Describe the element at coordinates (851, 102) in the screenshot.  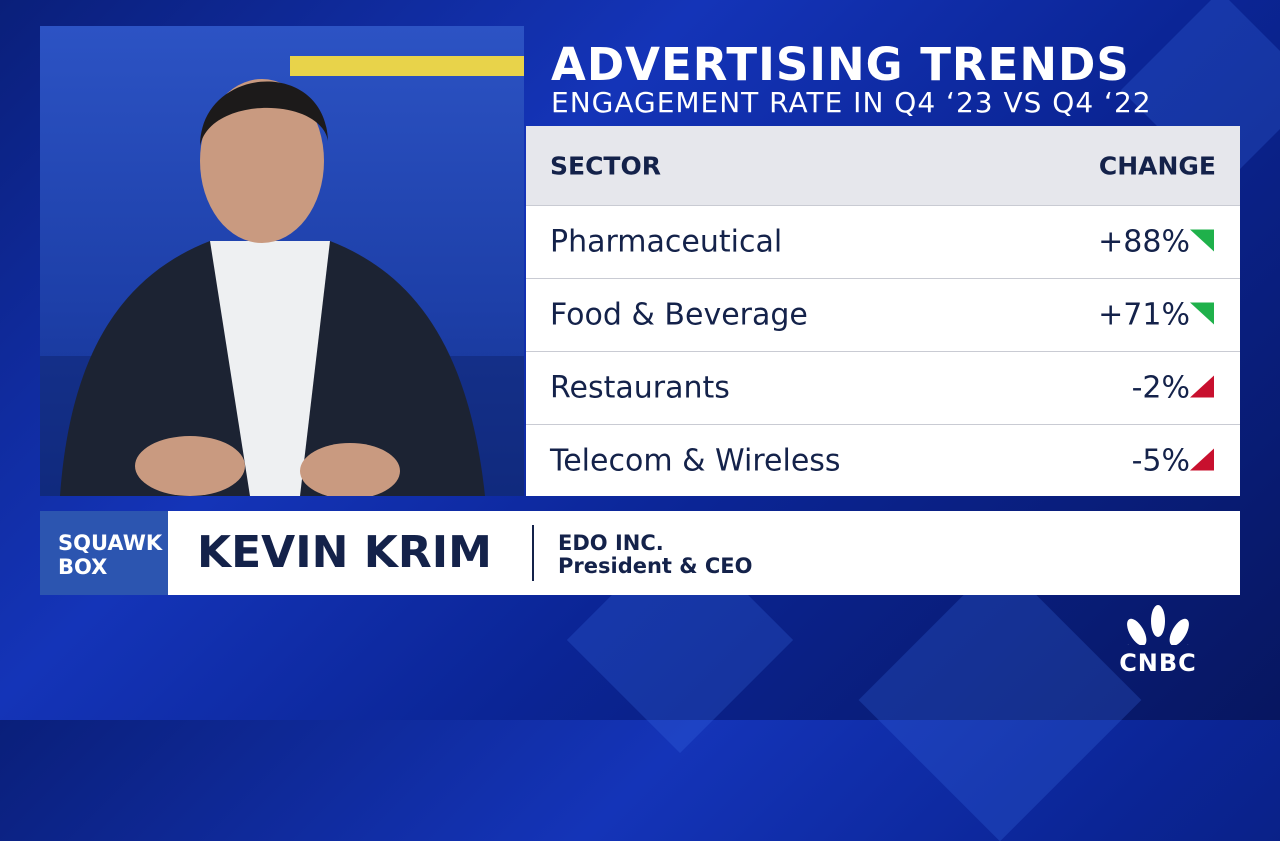
I see `subtitle: ENGAGEMENT RATE IN Q4 ‘23 VS Q4 ‘22` at that location.